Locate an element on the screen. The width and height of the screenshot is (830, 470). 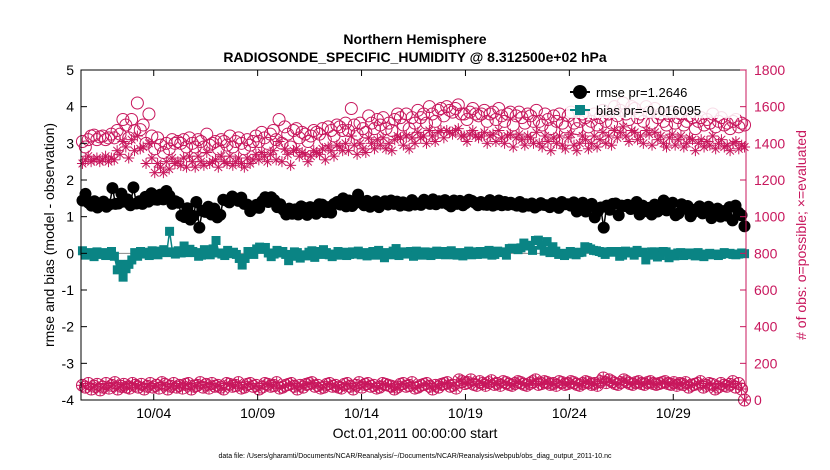
y-right-tick-label: 1400 is located at coordinates (769, 143).